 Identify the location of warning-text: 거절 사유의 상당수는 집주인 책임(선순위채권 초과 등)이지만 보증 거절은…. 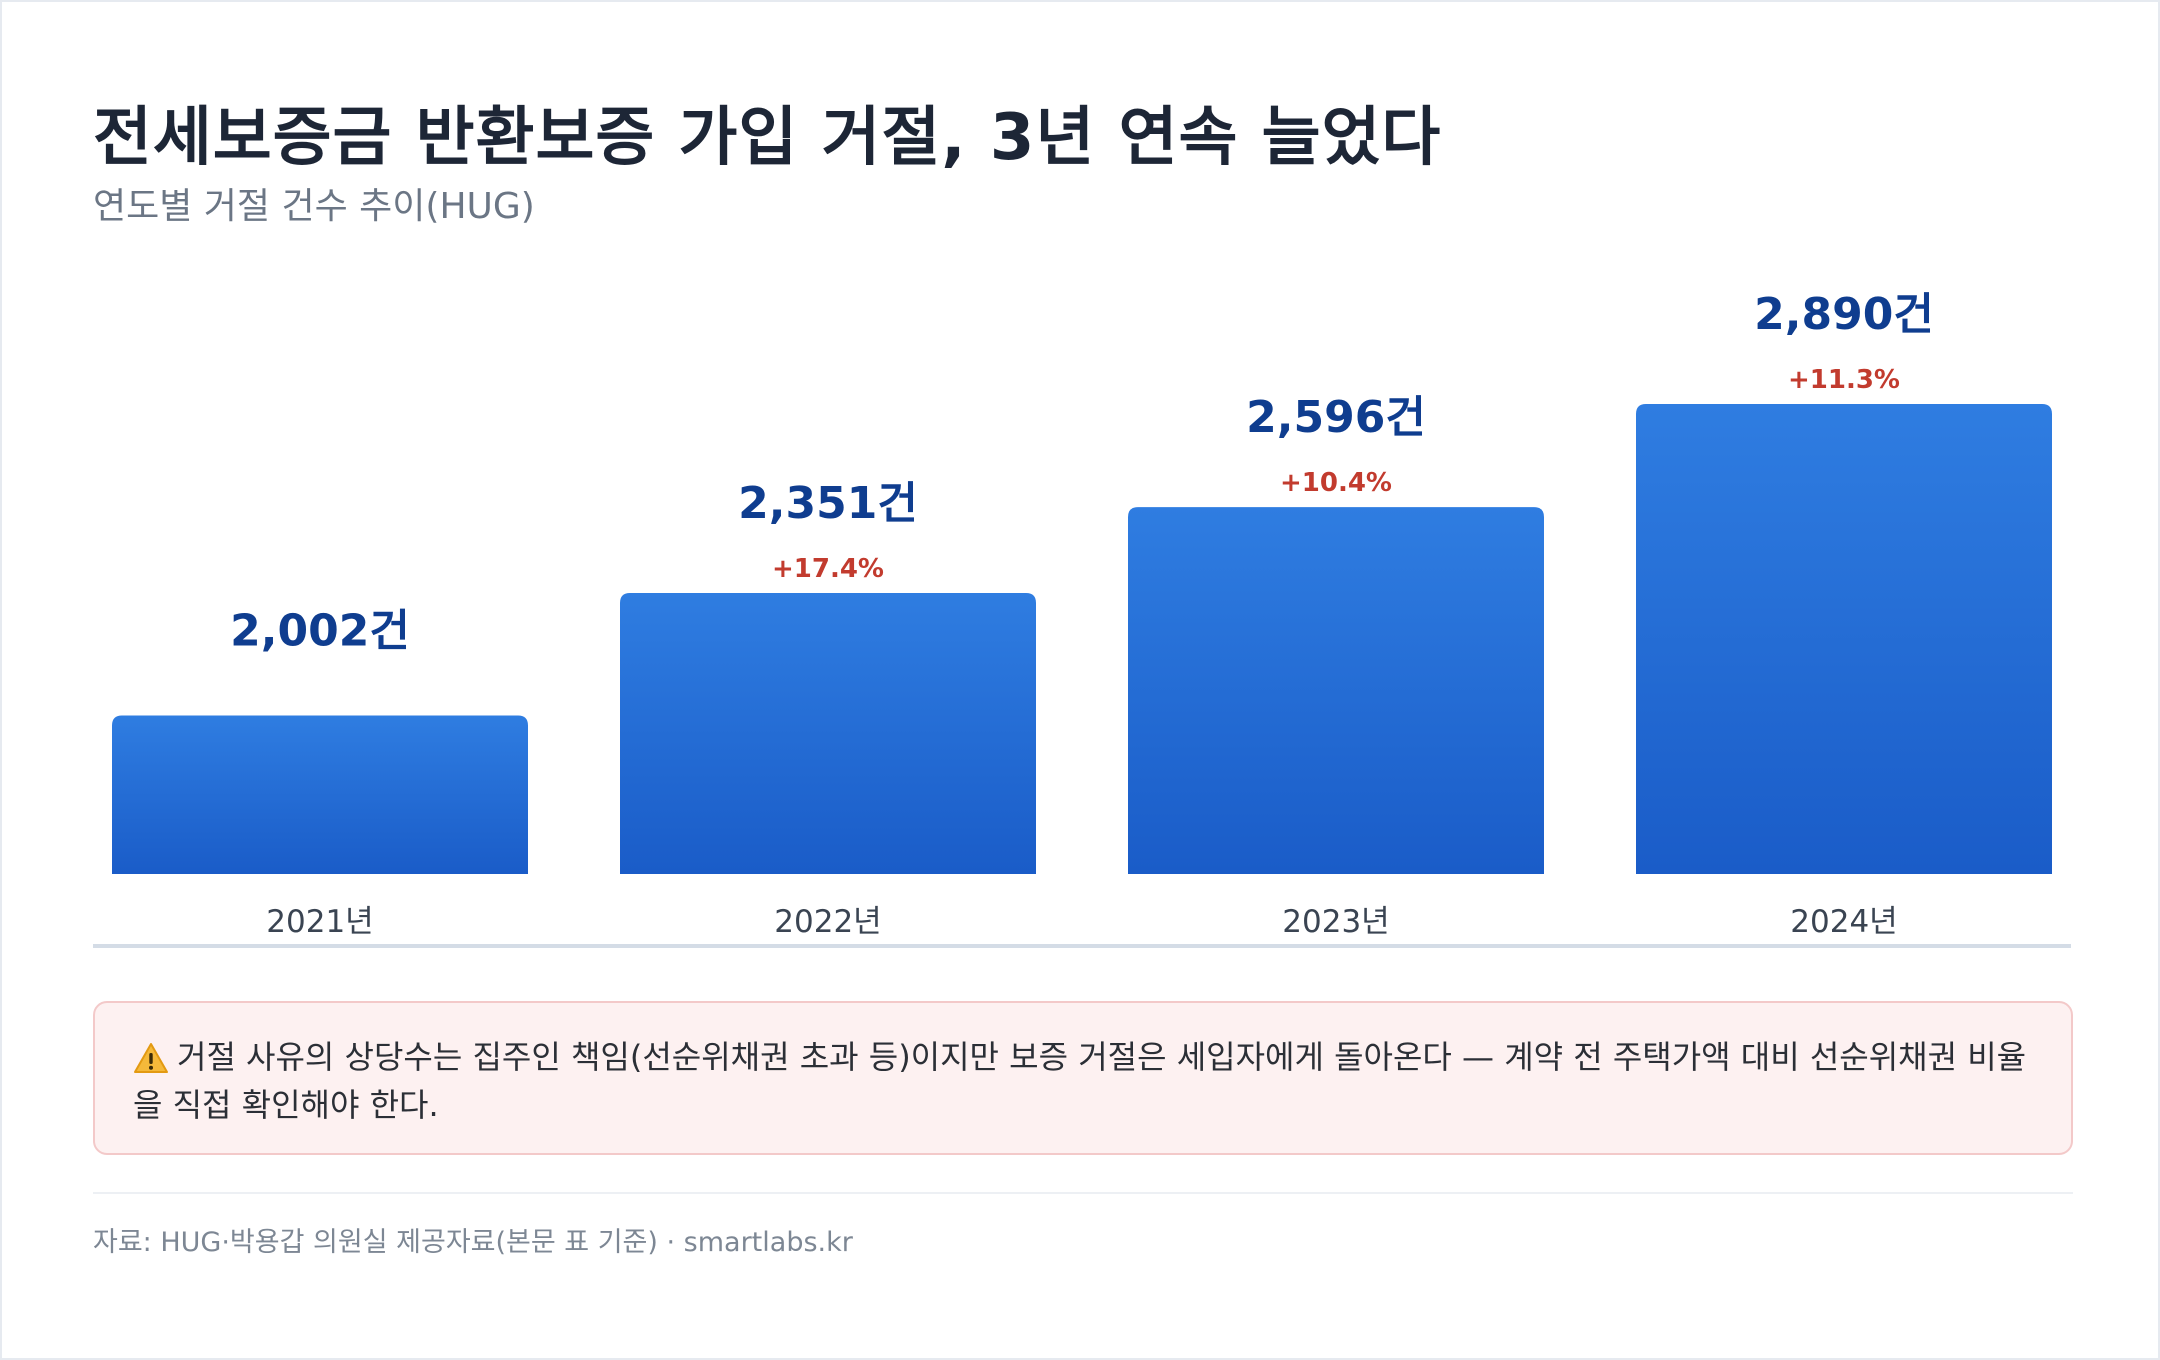
(1080, 1081).